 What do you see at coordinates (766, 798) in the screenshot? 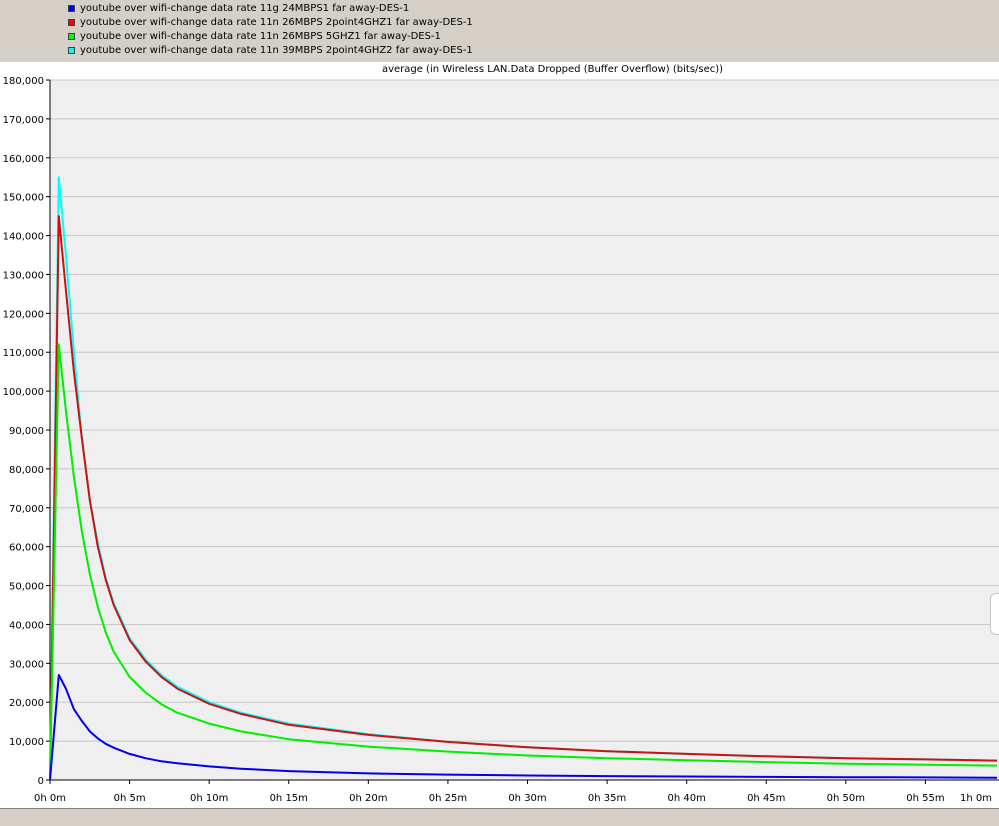
I see `x-tick-label: 0h 45m` at bounding box center [766, 798].